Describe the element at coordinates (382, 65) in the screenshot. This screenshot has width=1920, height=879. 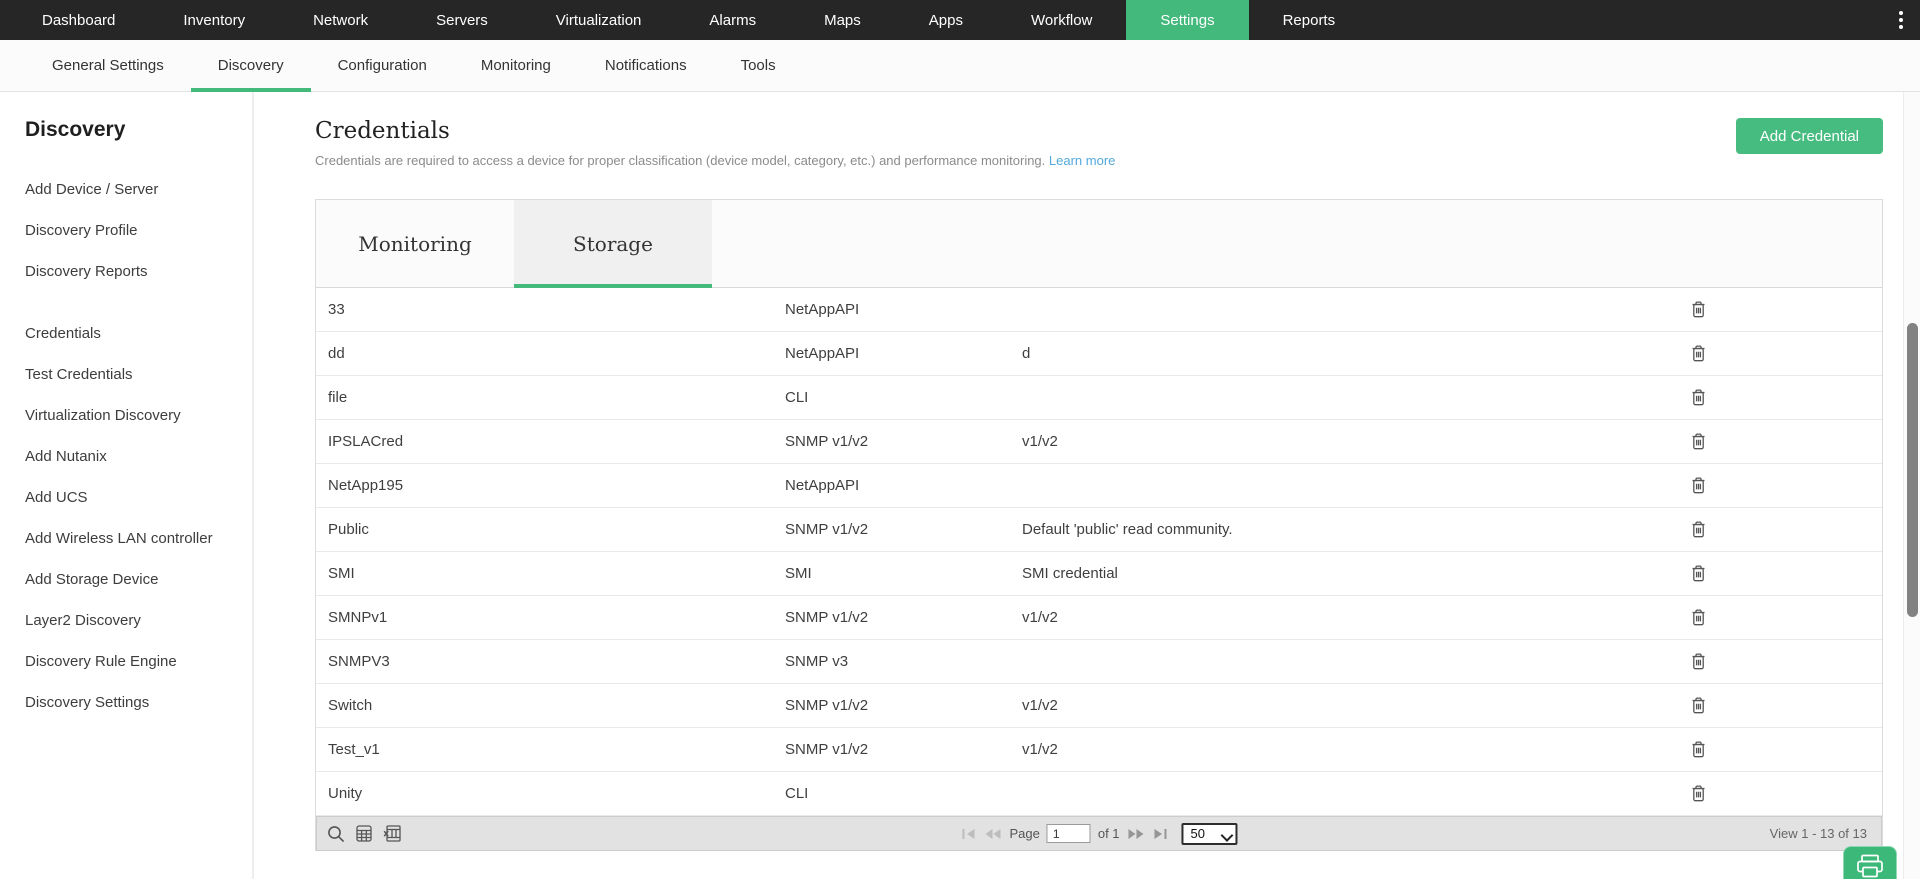
I see `sub-nav-item-configuration: Configuration` at that location.